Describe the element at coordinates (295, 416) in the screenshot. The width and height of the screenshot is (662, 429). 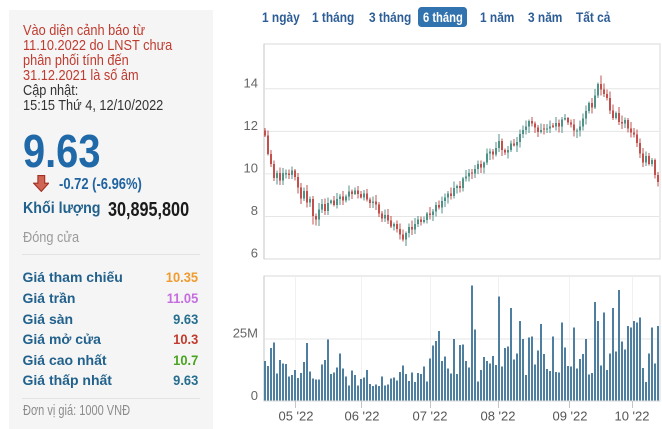
I see `svg-text: 05 '22` at that location.